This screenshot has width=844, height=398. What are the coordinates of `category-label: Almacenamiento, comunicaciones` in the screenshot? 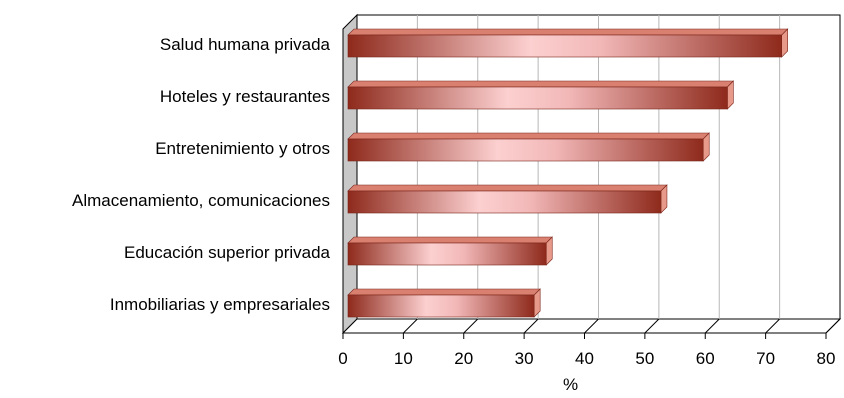 It's located at (201, 200).